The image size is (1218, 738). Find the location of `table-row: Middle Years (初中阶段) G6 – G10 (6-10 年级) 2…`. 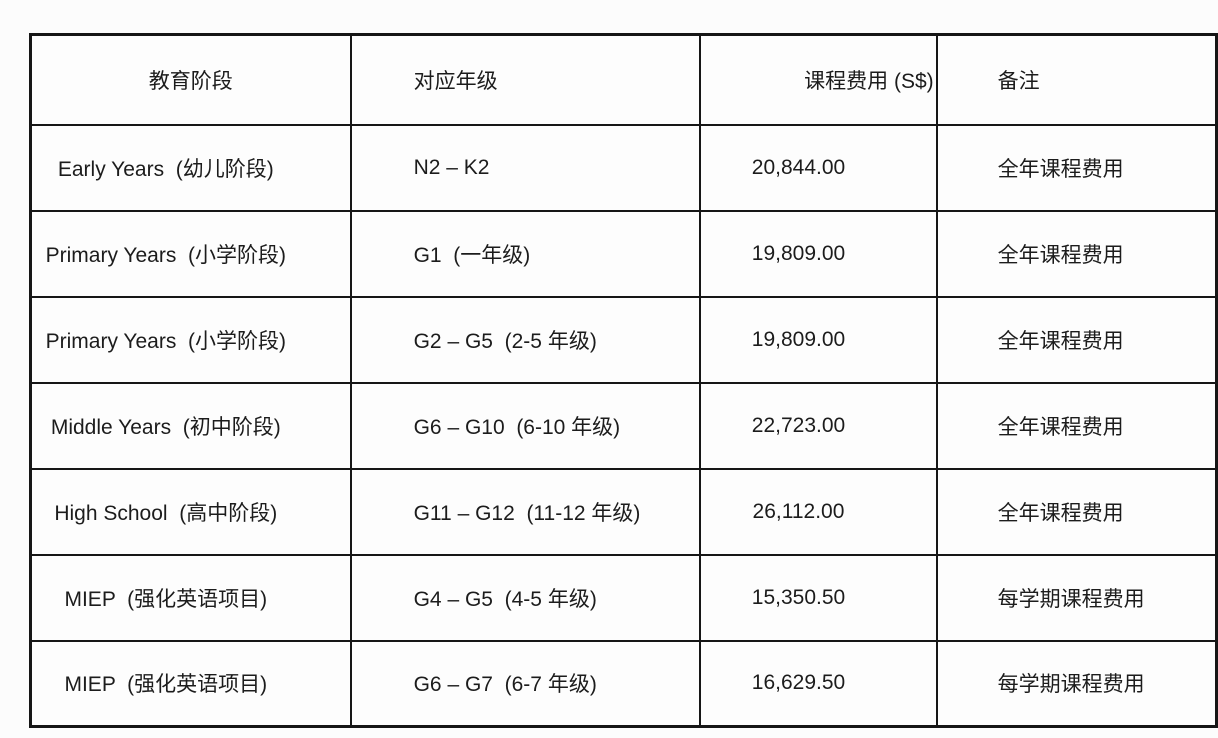

table-row: Middle Years (初中阶段) G6 – G10 (6-10 年级) 2… is located at coordinates (623, 425).